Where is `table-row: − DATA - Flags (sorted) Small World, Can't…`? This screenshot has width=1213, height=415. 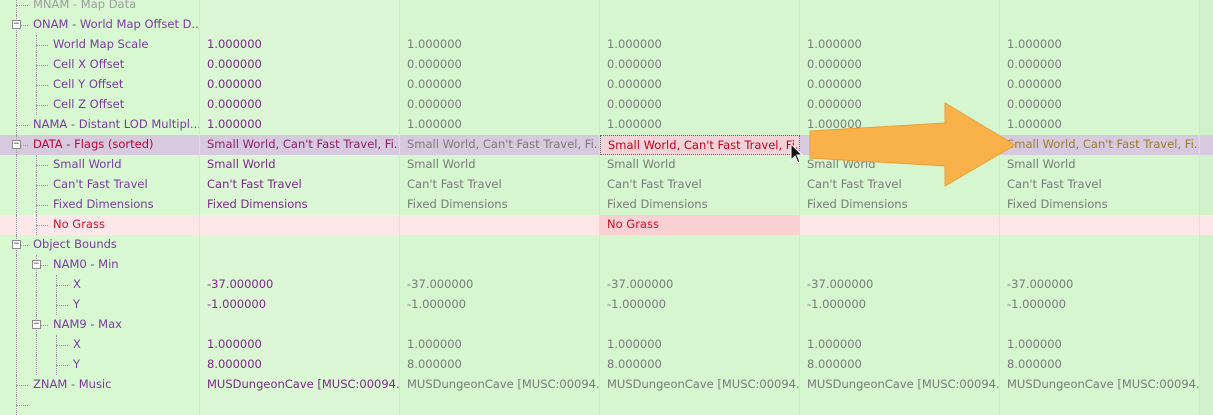 table-row: − DATA - Flags (sorted) Small World, Can't… is located at coordinates (606, 145).